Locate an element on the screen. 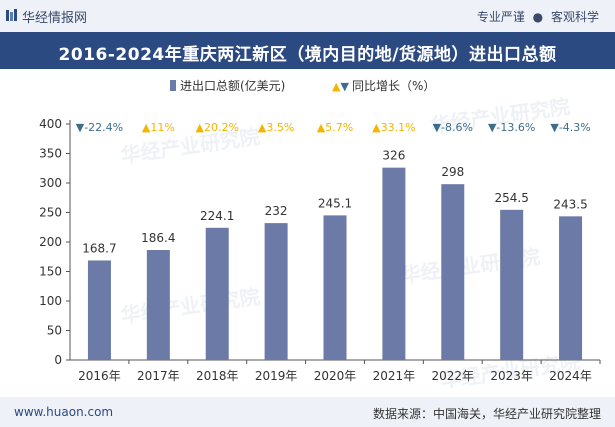  triangle-down-icon: ▼ is located at coordinates (344, 86).